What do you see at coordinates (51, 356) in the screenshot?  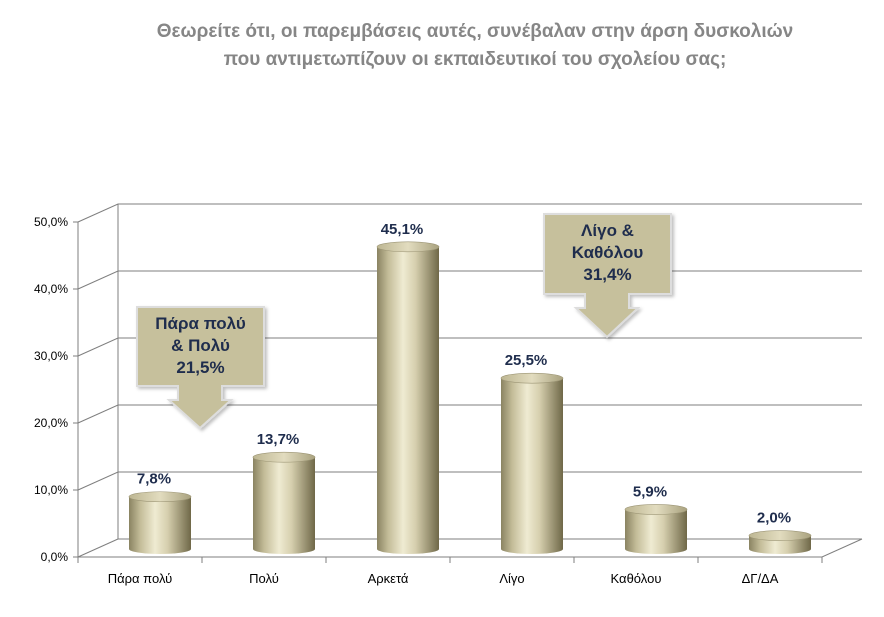 I see `y-tick-label: 30,0%` at bounding box center [51, 356].